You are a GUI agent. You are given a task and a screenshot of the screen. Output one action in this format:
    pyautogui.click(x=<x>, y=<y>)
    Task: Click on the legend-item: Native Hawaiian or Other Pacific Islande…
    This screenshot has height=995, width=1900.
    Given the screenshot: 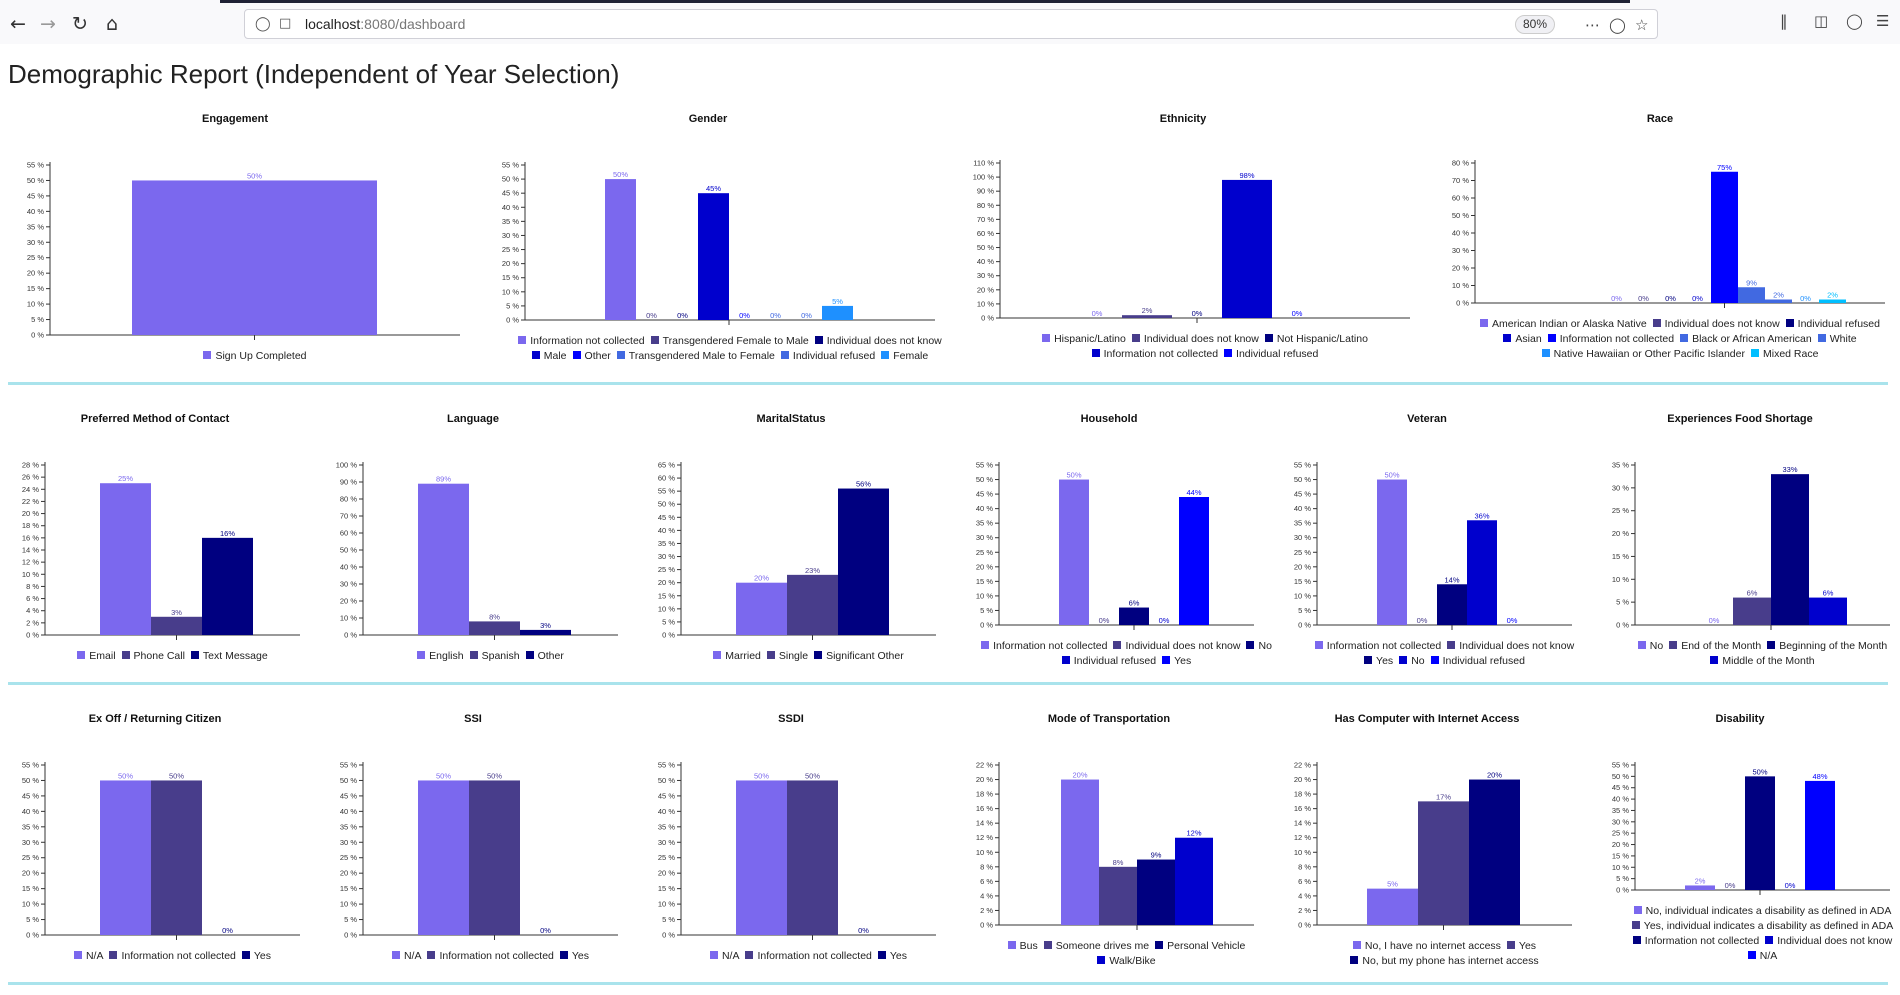 What is the action you would take?
    pyautogui.click(x=1643, y=354)
    